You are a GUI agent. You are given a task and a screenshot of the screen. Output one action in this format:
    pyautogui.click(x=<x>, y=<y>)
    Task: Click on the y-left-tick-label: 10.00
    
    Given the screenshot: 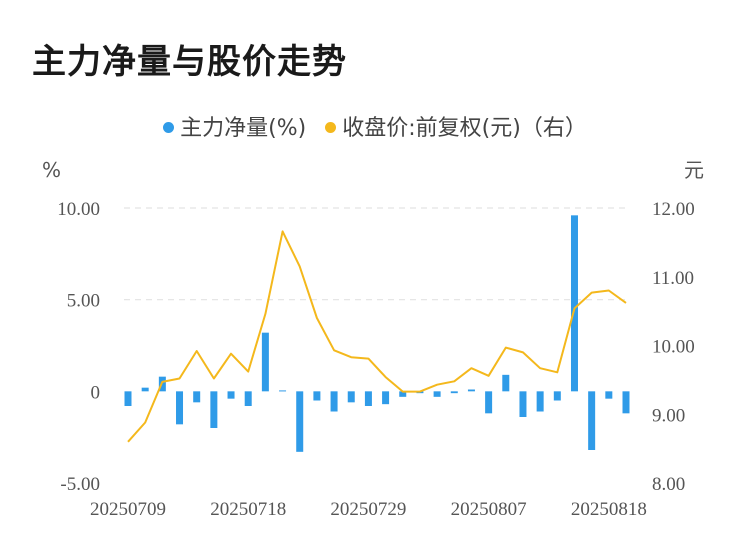 What is the action you would take?
    pyautogui.click(x=78, y=209)
    